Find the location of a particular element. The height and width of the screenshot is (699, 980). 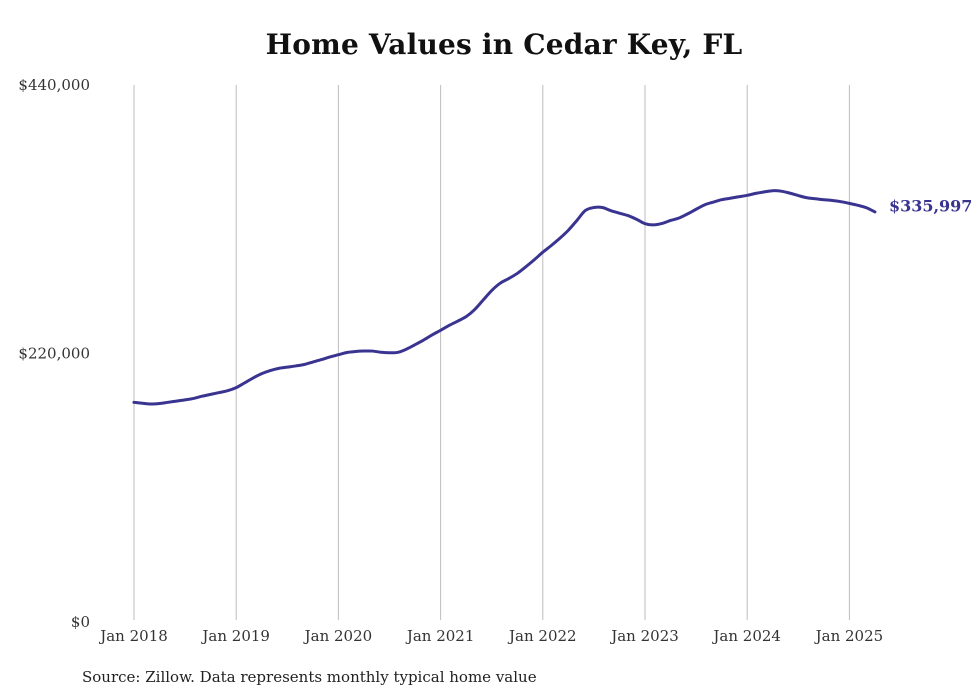

y-tick-label: $220,000 is located at coordinates (54, 354).